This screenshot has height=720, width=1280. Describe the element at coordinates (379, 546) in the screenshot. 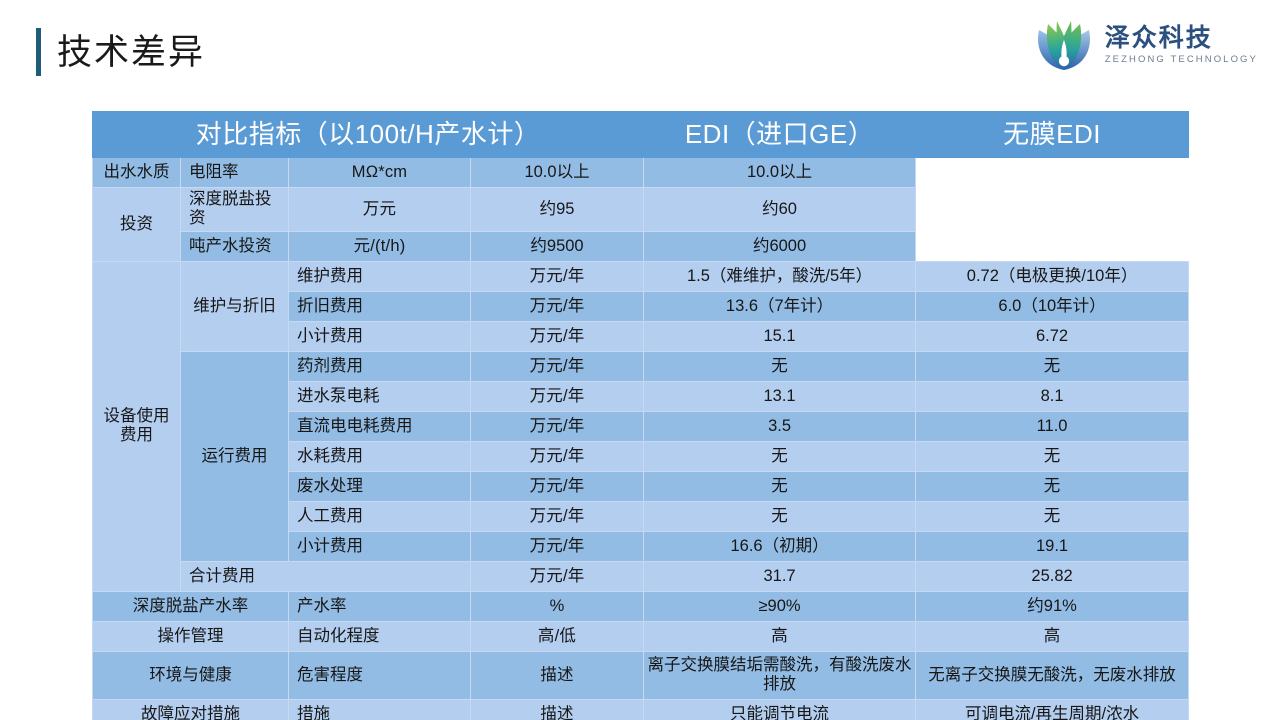

I see `cell-item: 小计费用` at that location.